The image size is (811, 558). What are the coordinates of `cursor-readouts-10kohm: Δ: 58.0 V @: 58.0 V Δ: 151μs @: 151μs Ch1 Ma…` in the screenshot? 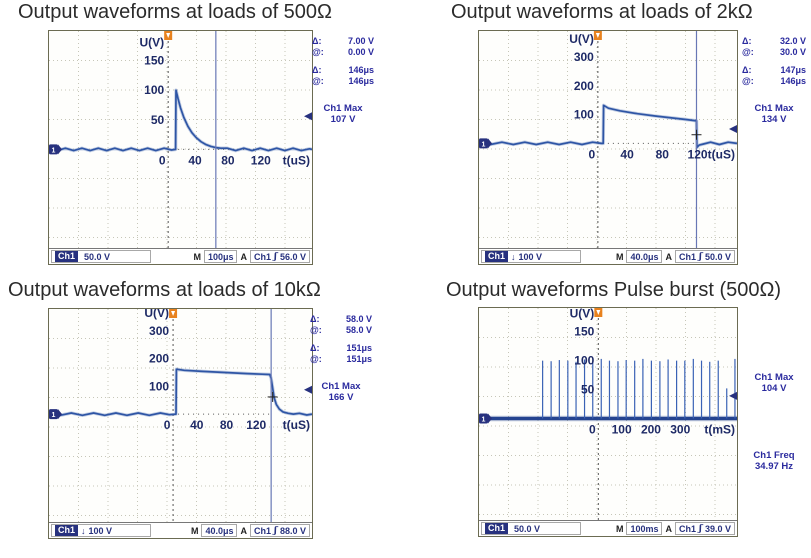 It's located at (341, 358).